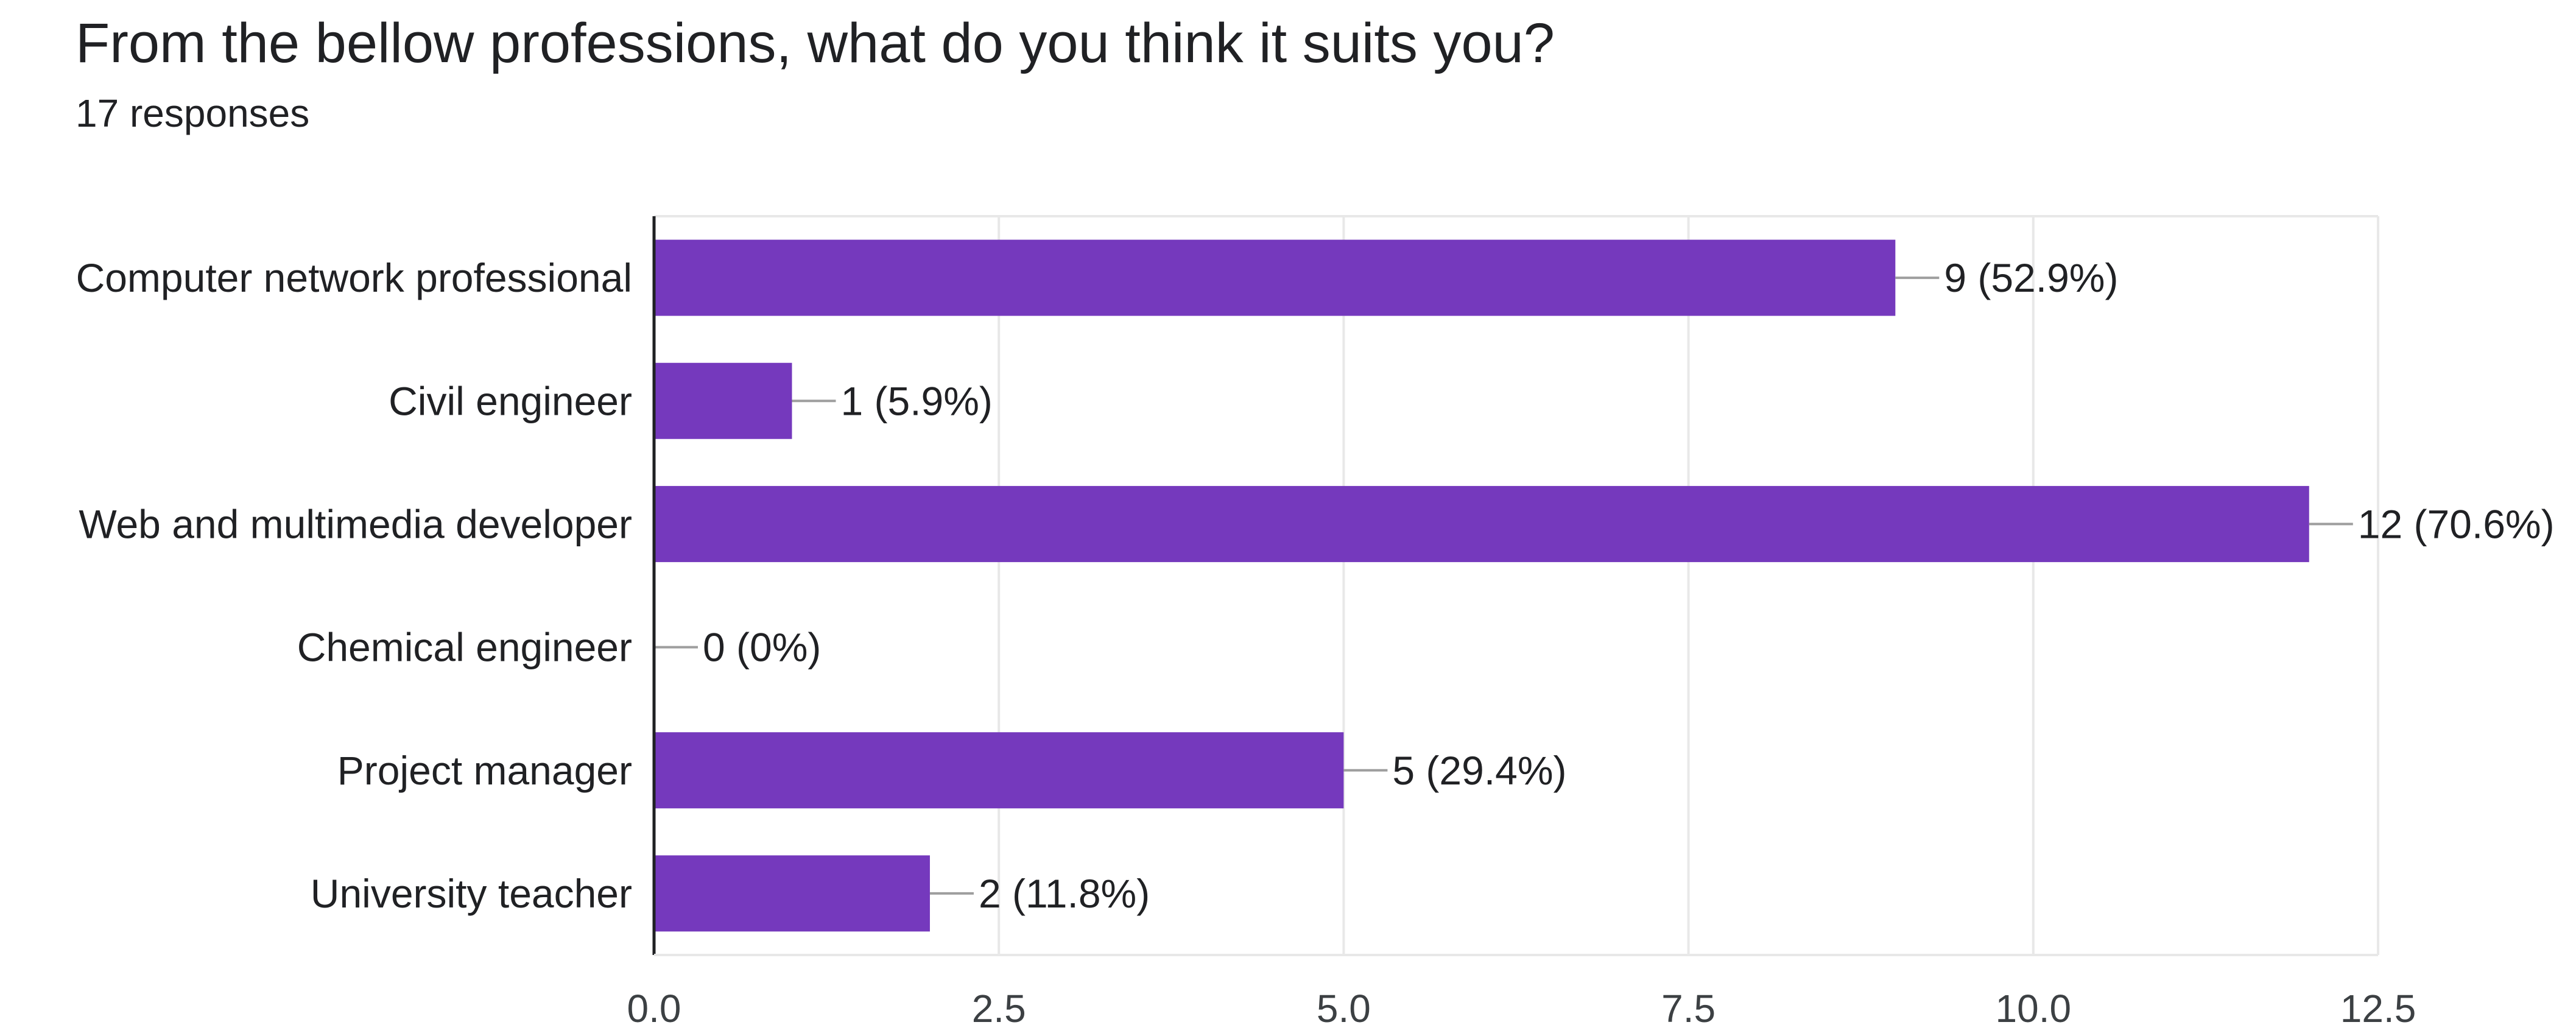  What do you see at coordinates (355, 523) in the screenshot?
I see `category-label: Web and multimedia developer` at bounding box center [355, 523].